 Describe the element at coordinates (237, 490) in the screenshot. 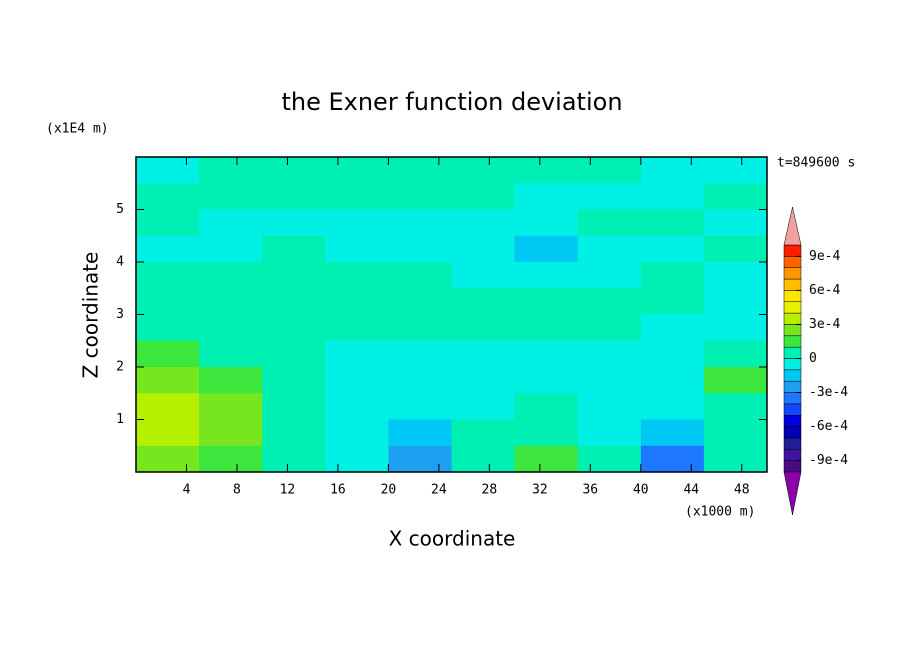

I see `x-tick-label: 8` at that location.